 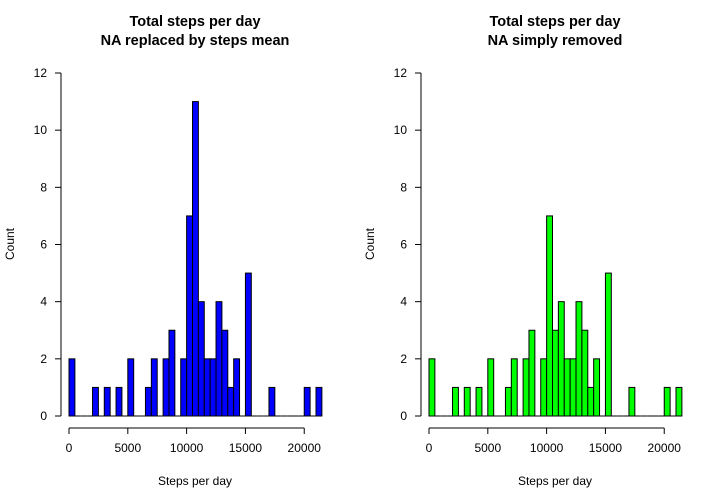 What do you see at coordinates (195, 41) in the screenshot?
I see `chart-title-line2: NA replaced by steps mean` at bounding box center [195, 41].